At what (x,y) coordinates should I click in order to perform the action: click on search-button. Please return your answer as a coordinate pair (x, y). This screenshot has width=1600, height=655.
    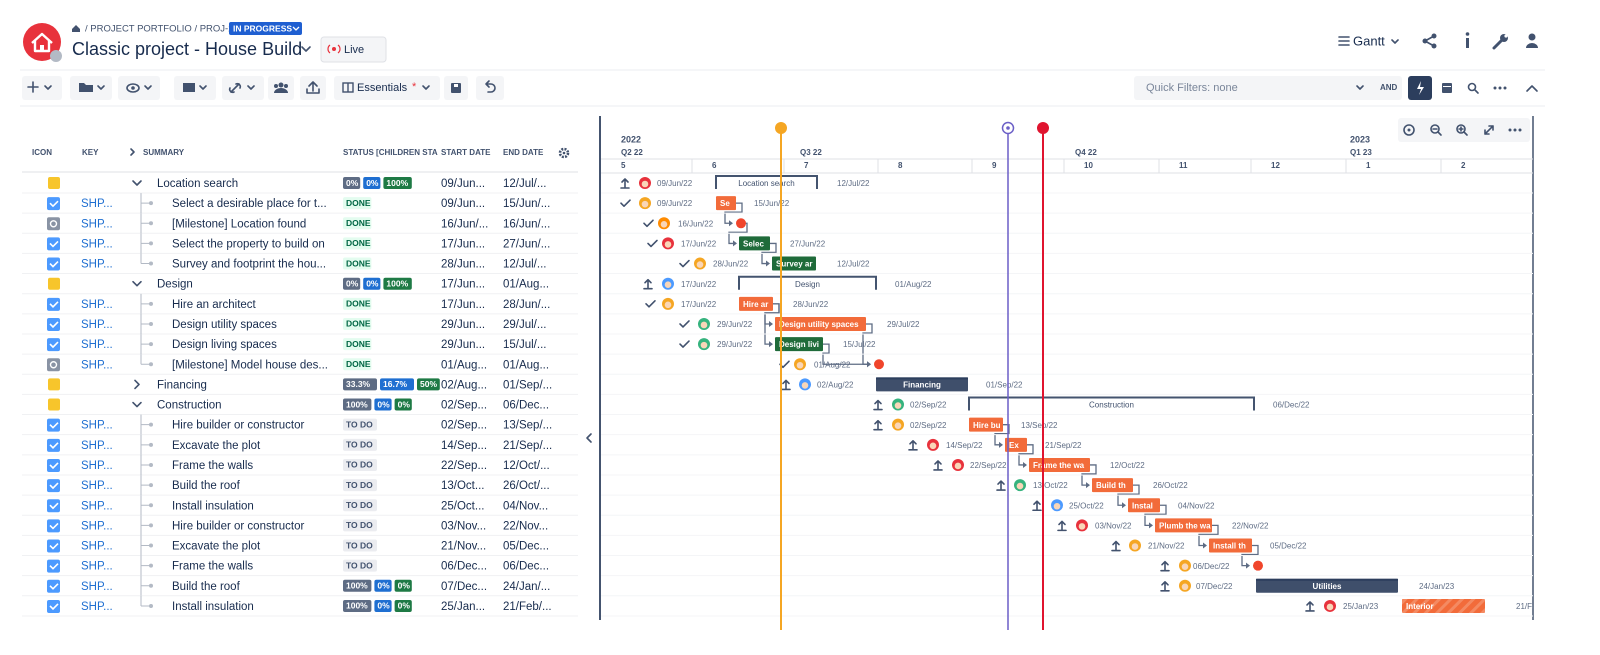
    Looking at the image, I should click on (1473, 88).